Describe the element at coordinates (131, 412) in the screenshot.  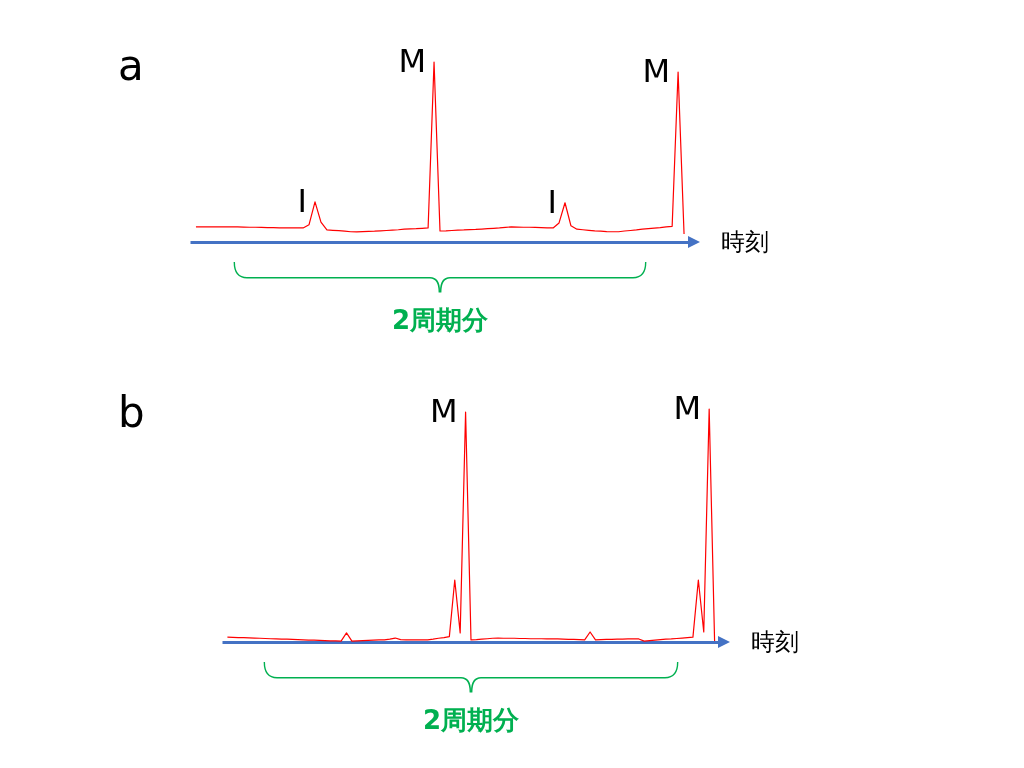
I see `chart-title: b` at that location.